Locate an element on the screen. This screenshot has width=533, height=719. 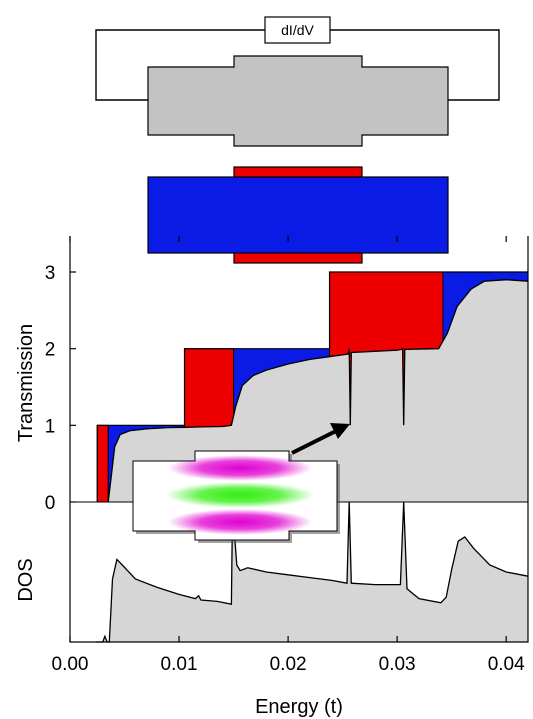
annotation-arrow is located at coordinates (320, 439).